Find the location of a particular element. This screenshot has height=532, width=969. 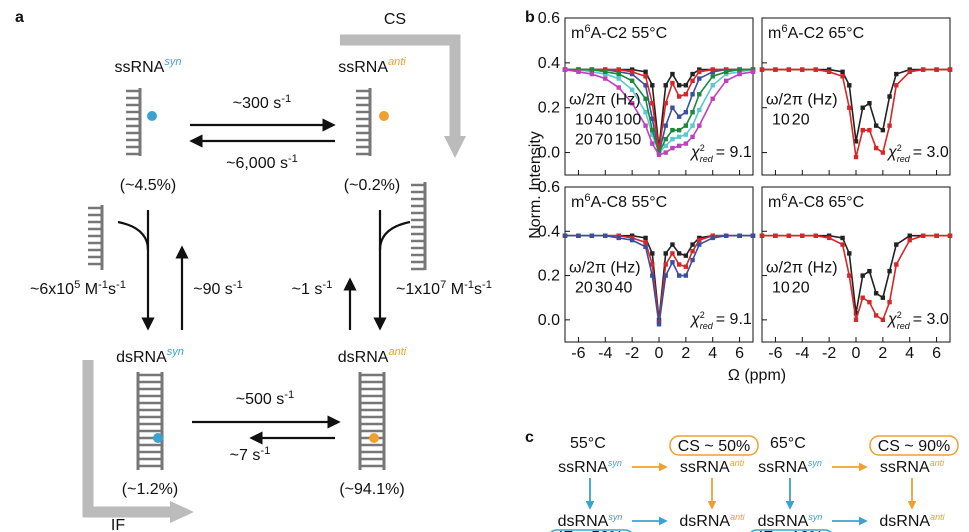

if-arrowhead is located at coordinates (182, 512).